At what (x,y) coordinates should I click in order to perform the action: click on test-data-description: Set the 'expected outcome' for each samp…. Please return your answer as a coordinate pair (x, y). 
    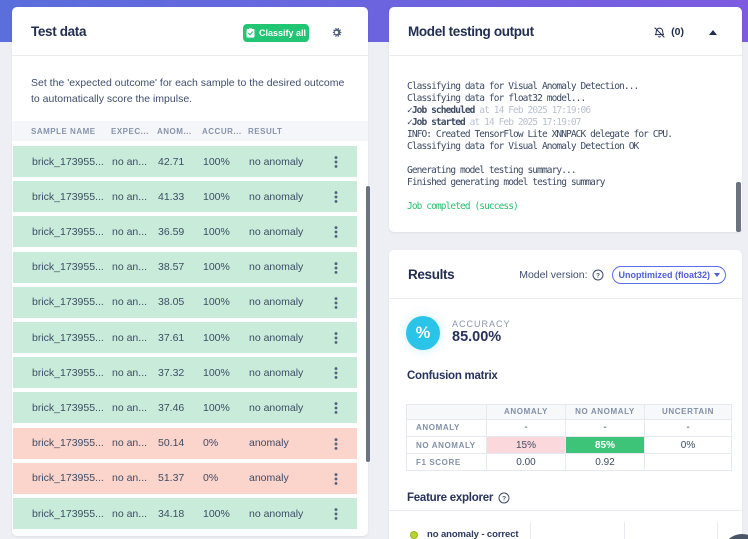
    Looking at the image, I should click on (188, 91).